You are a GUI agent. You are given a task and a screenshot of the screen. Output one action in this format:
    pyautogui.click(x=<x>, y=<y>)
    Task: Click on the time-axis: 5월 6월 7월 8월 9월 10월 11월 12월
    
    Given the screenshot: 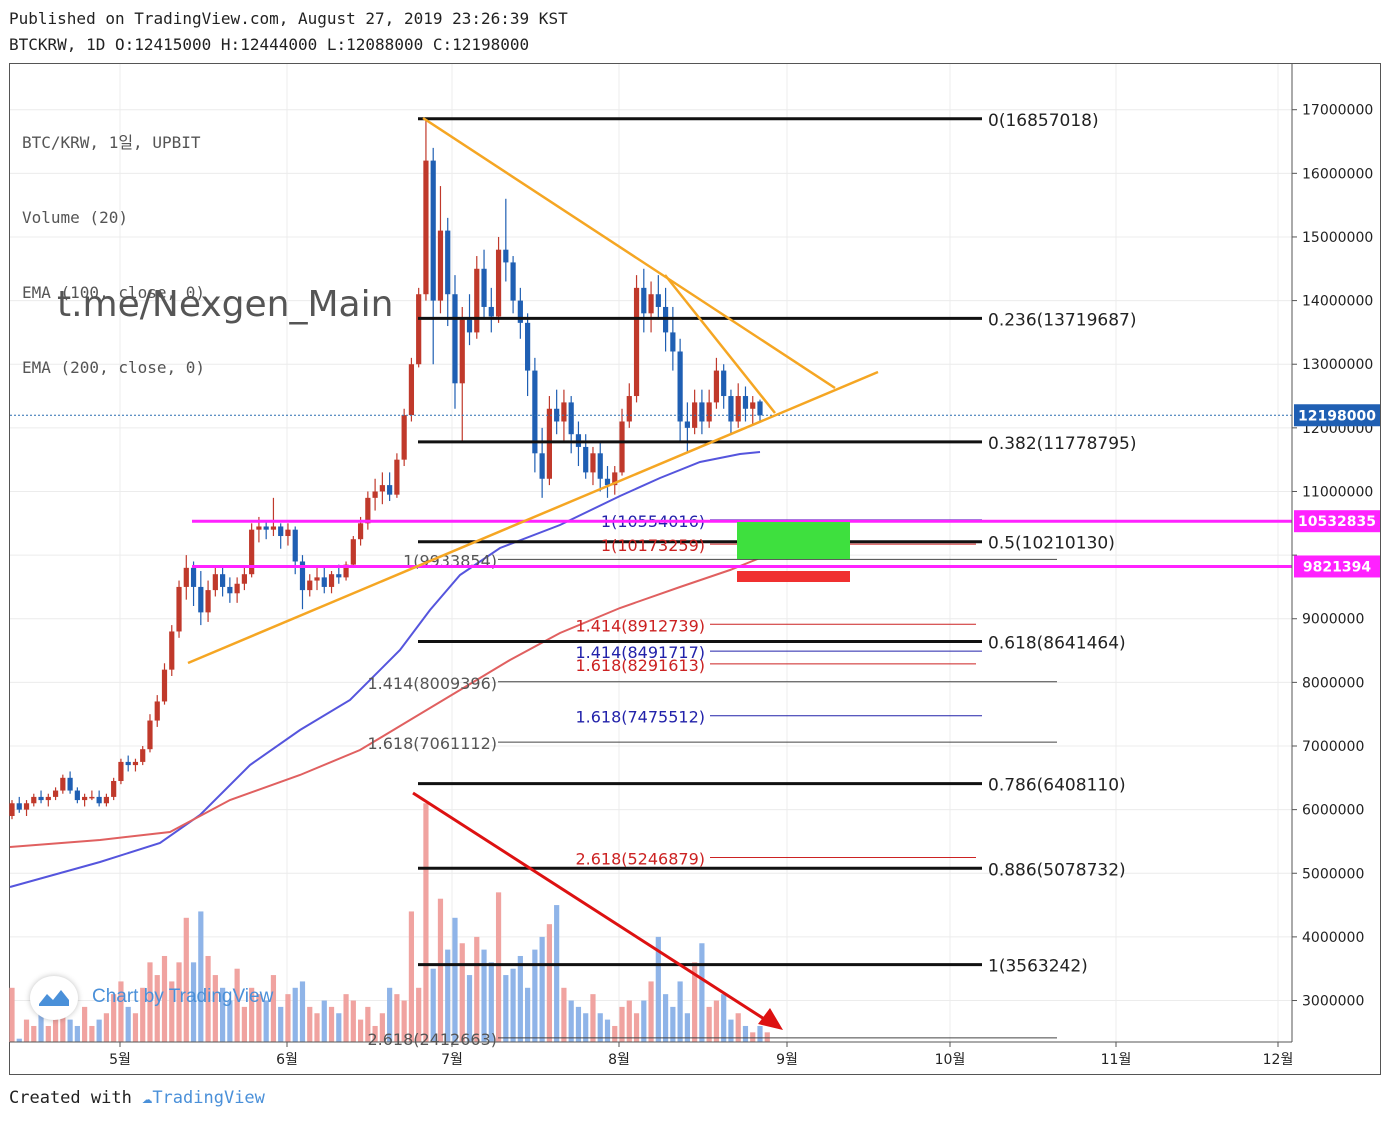 What is the action you would take?
    pyautogui.click(x=652, y=1054)
    